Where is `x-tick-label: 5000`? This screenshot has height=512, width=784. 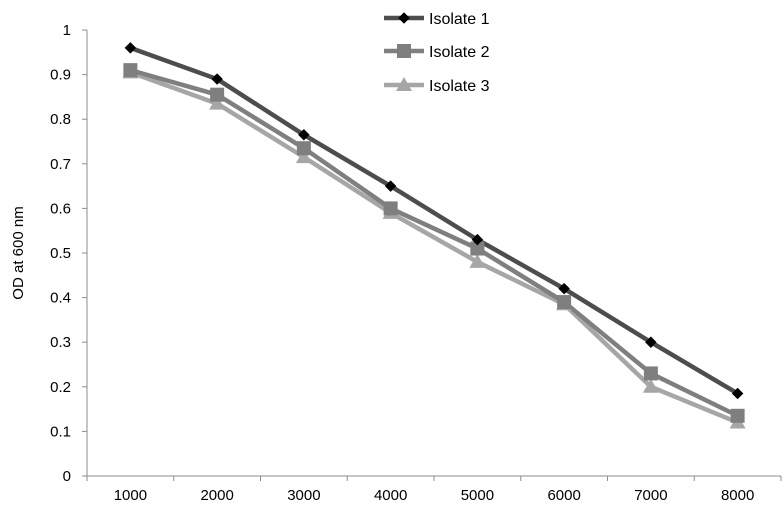 x-tick-label: 5000 is located at coordinates (477, 495).